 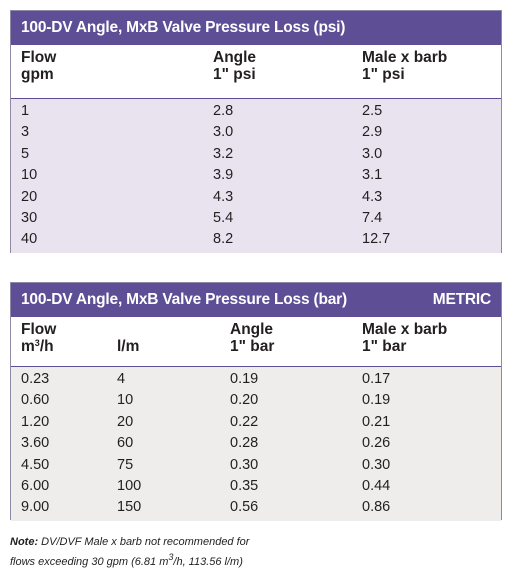 What do you see at coordinates (202, 153) in the screenshot?
I see `table-row: 5 3.2 3.0` at bounding box center [202, 153].